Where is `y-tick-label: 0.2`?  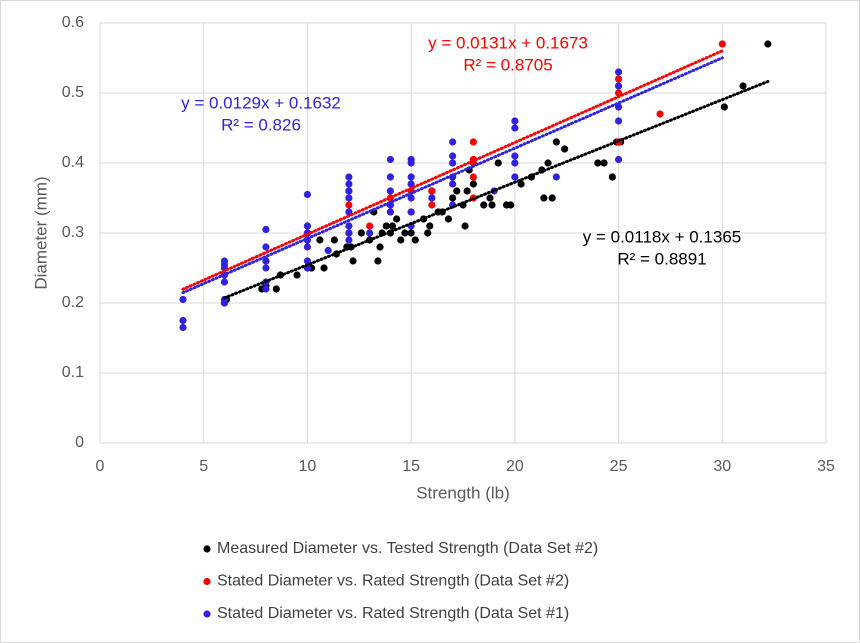 y-tick-label: 0.2 is located at coordinates (73, 302).